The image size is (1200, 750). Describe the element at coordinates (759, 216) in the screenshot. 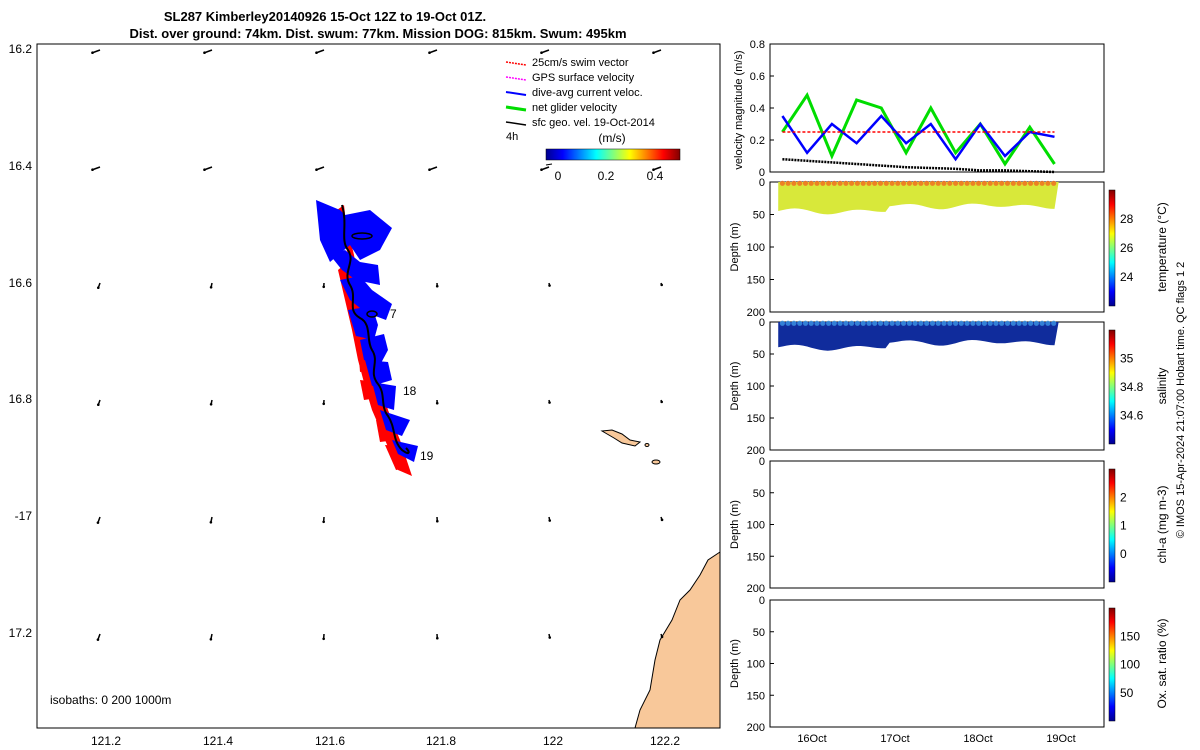

I see `depth-ytick: 50` at that location.